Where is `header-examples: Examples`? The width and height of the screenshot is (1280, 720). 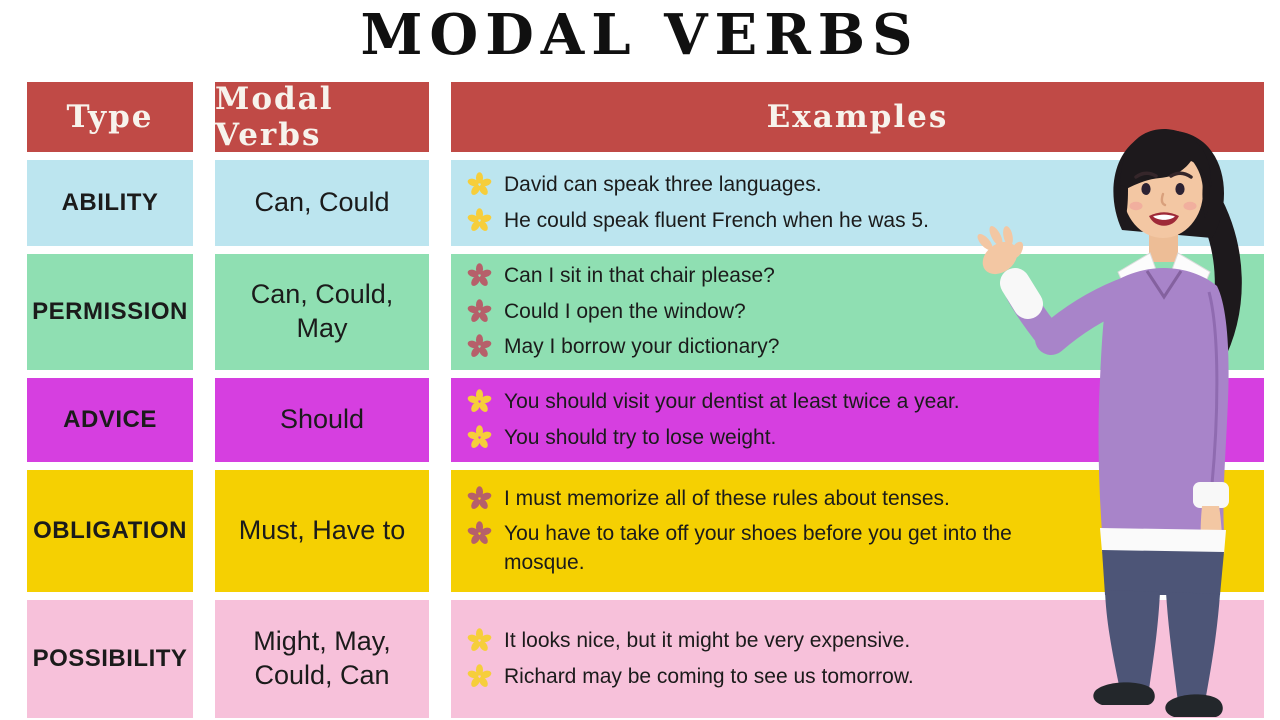 header-examples: Examples is located at coordinates (857, 117).